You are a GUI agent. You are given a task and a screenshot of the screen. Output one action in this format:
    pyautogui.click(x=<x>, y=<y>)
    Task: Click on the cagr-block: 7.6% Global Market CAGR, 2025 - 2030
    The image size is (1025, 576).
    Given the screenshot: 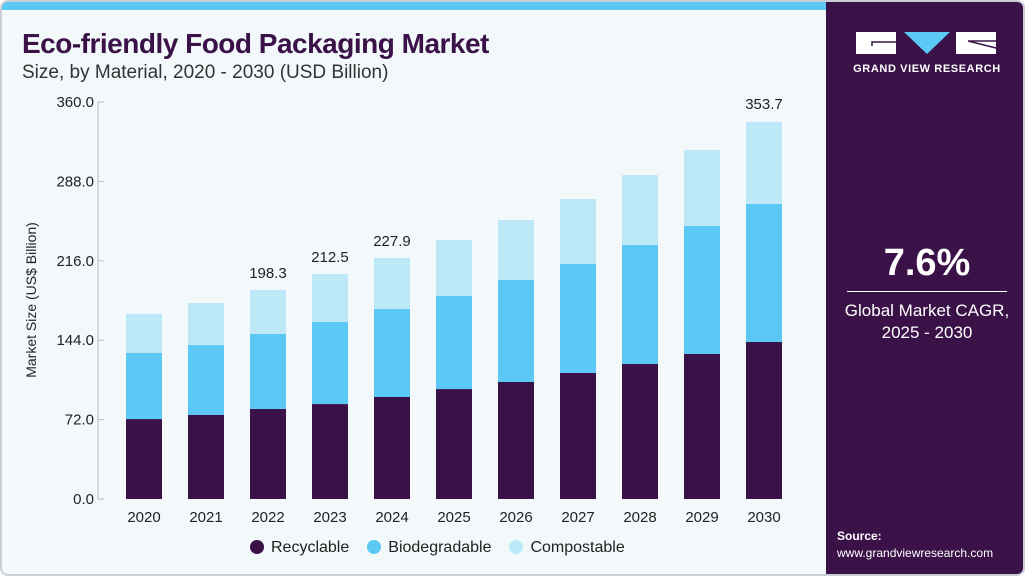 What is the action you would take?
    pyautogui.click(x=927, y=293)
    